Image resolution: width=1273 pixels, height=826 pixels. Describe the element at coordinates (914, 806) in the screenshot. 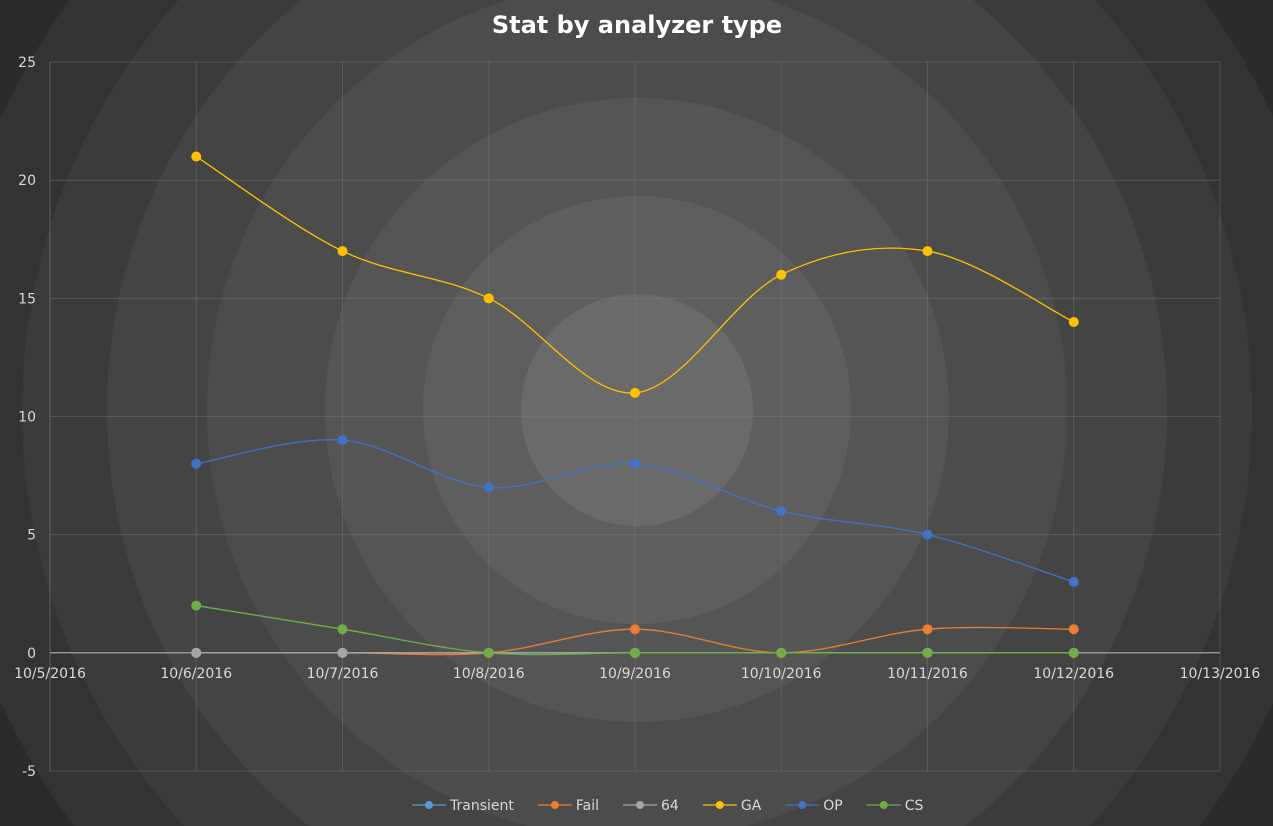

I see `legend-label: CS` at that location.